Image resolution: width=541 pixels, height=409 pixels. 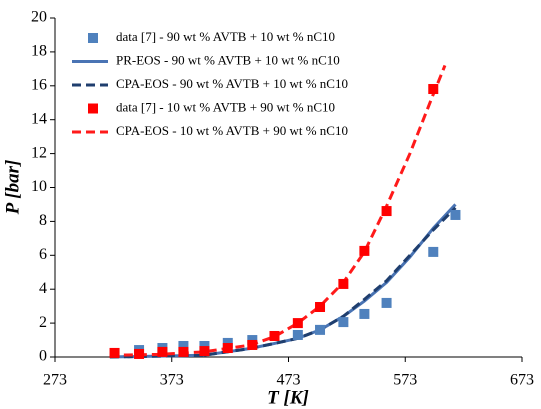 What do you see at coordinates (43, 254) in the screenshot?
I see `y-tick-label: 6` at bounding box center [43, 254].